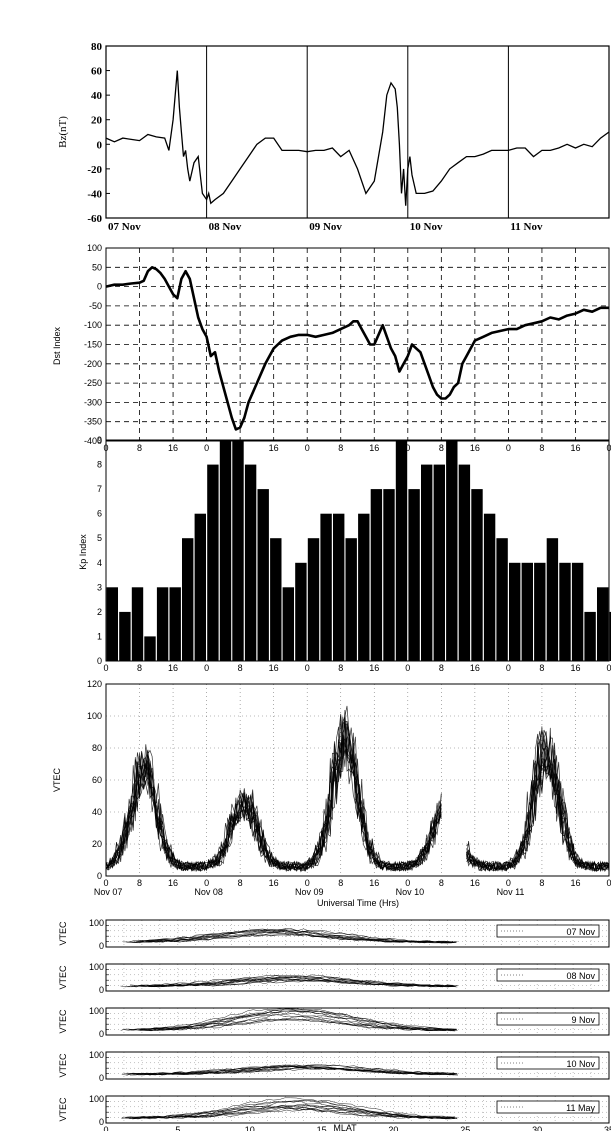 This screenshot has height=1131, width=611. I want to click on mlat-xlabel: MLAT, so click(345, 1127).